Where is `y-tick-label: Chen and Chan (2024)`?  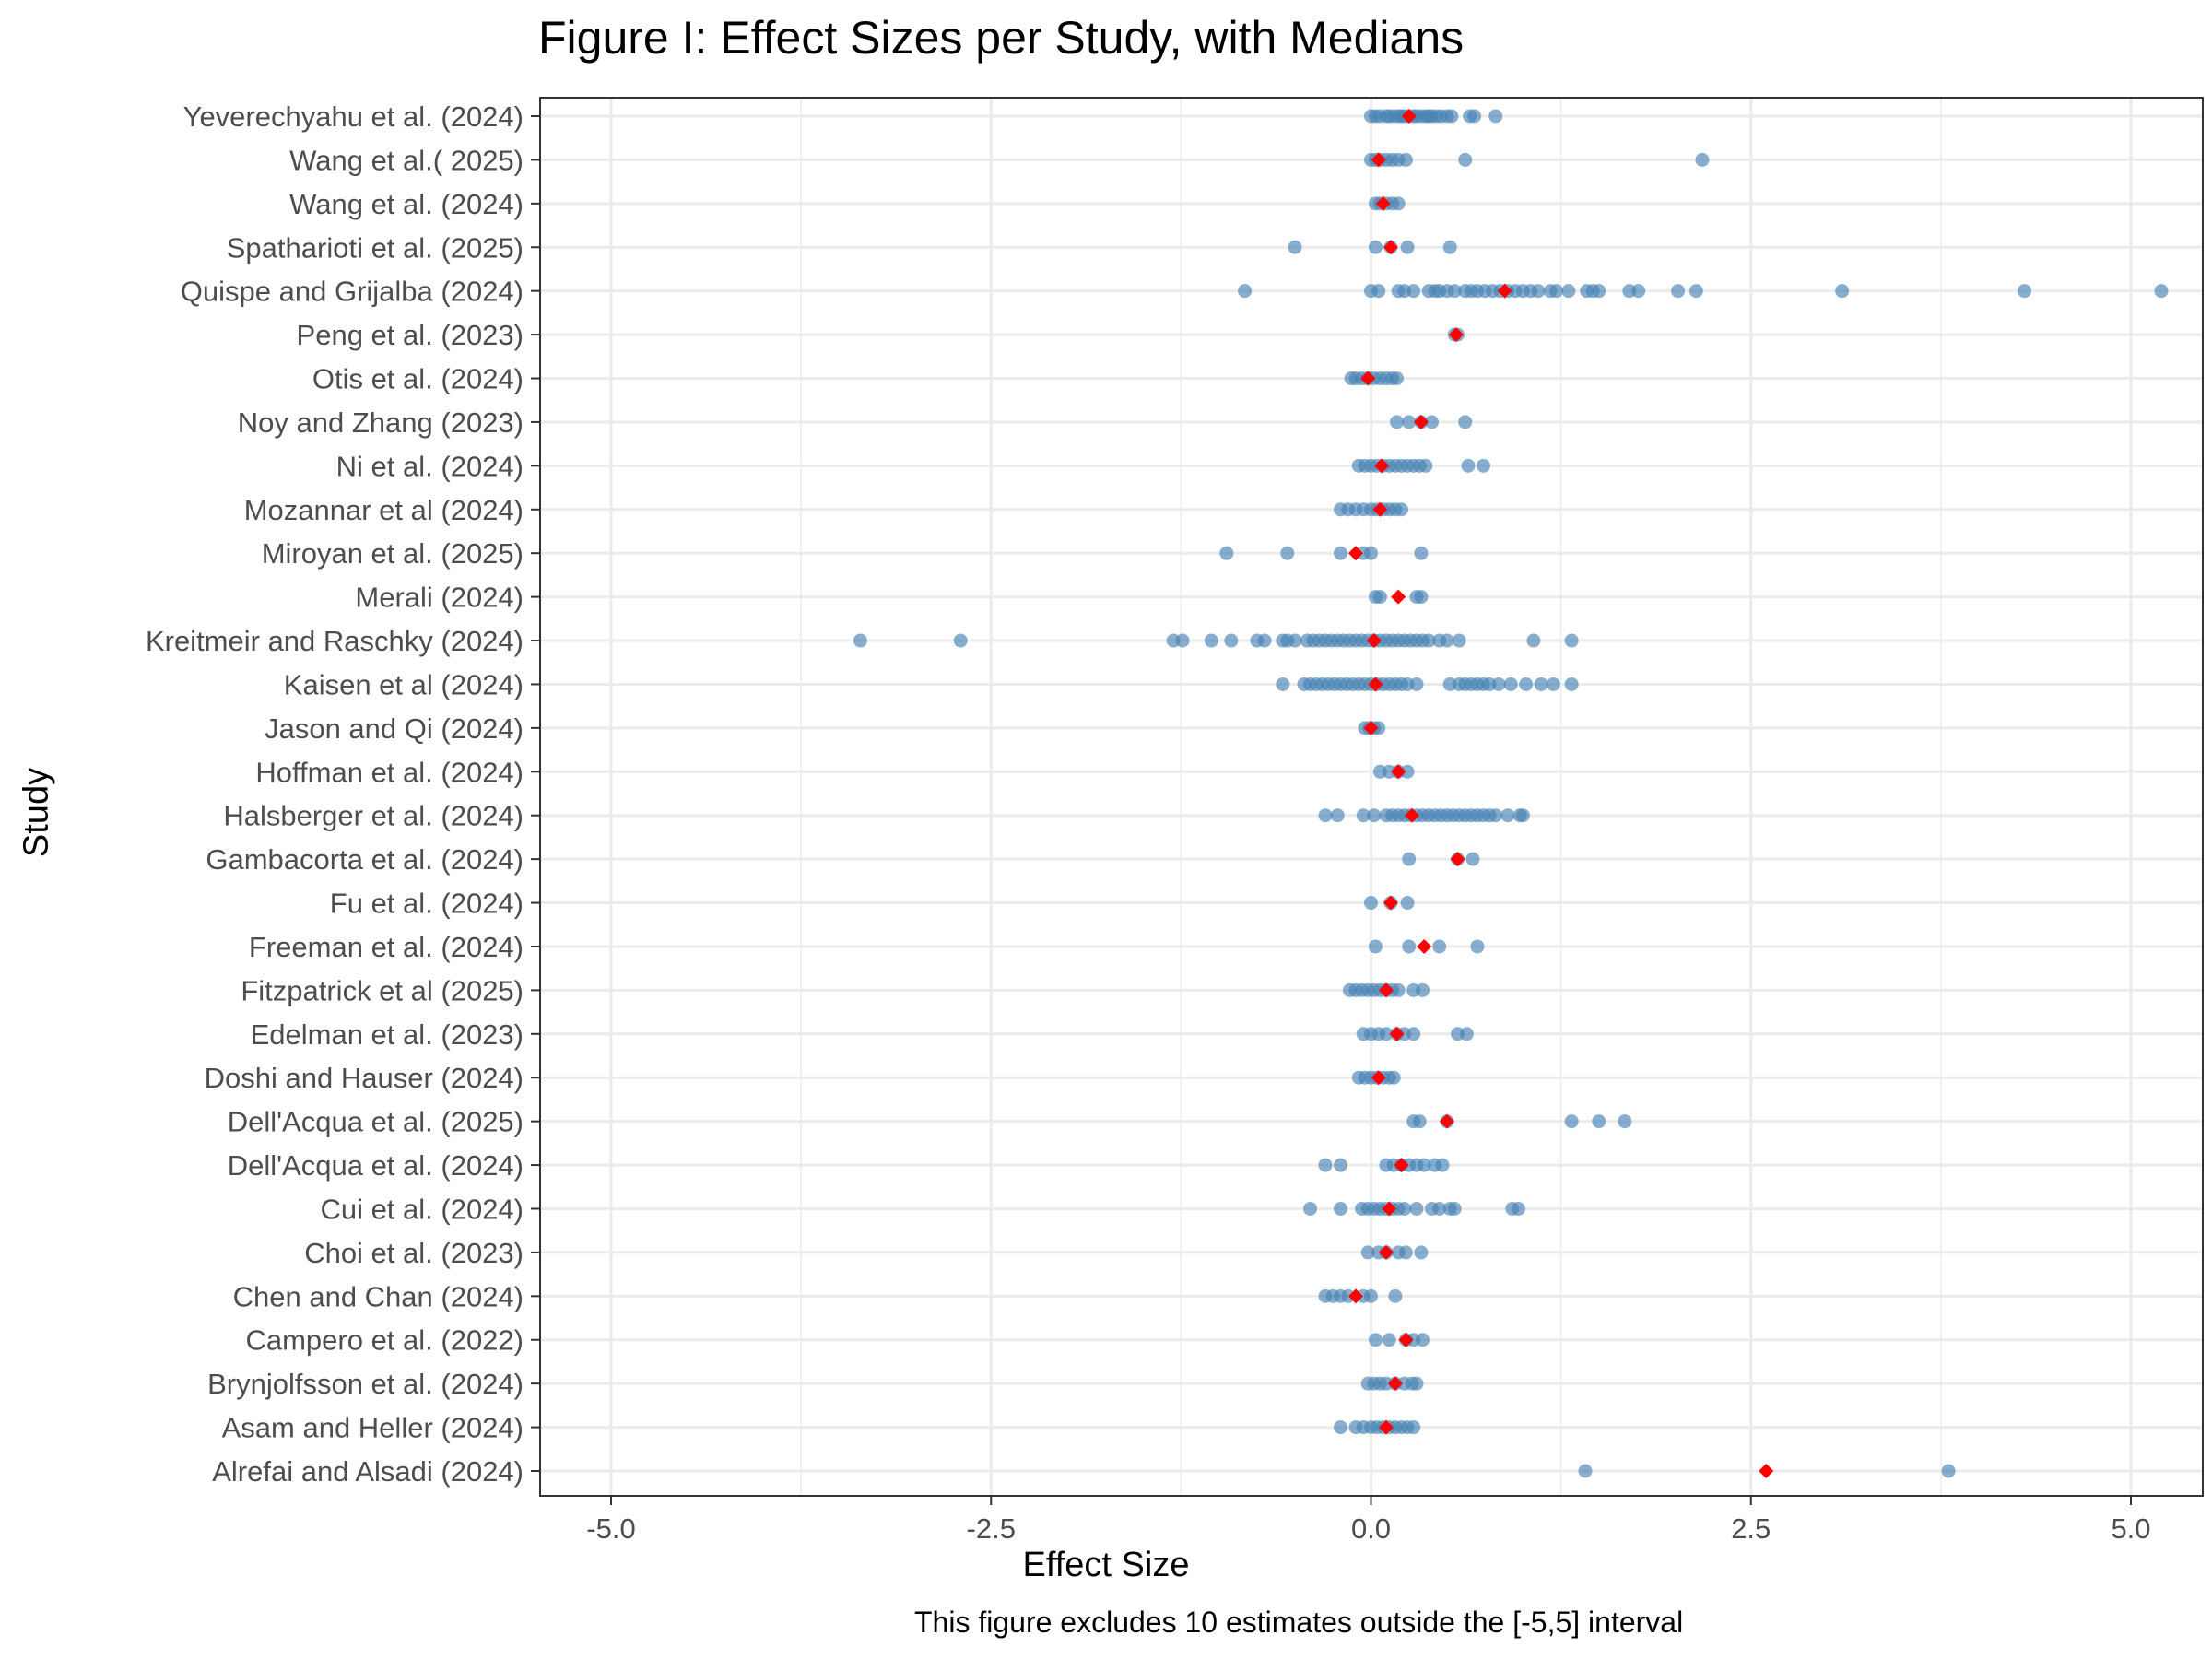
y-tick-label: Chen and Chan (2024) is located at coordinates (378, 1296).